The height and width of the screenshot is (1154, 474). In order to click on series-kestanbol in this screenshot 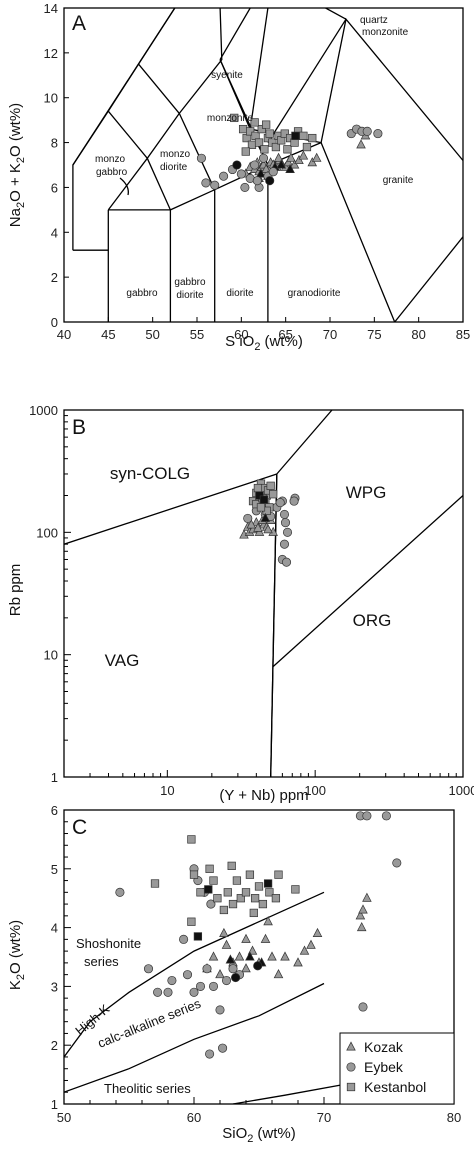, I will do `click(225, 880)`.